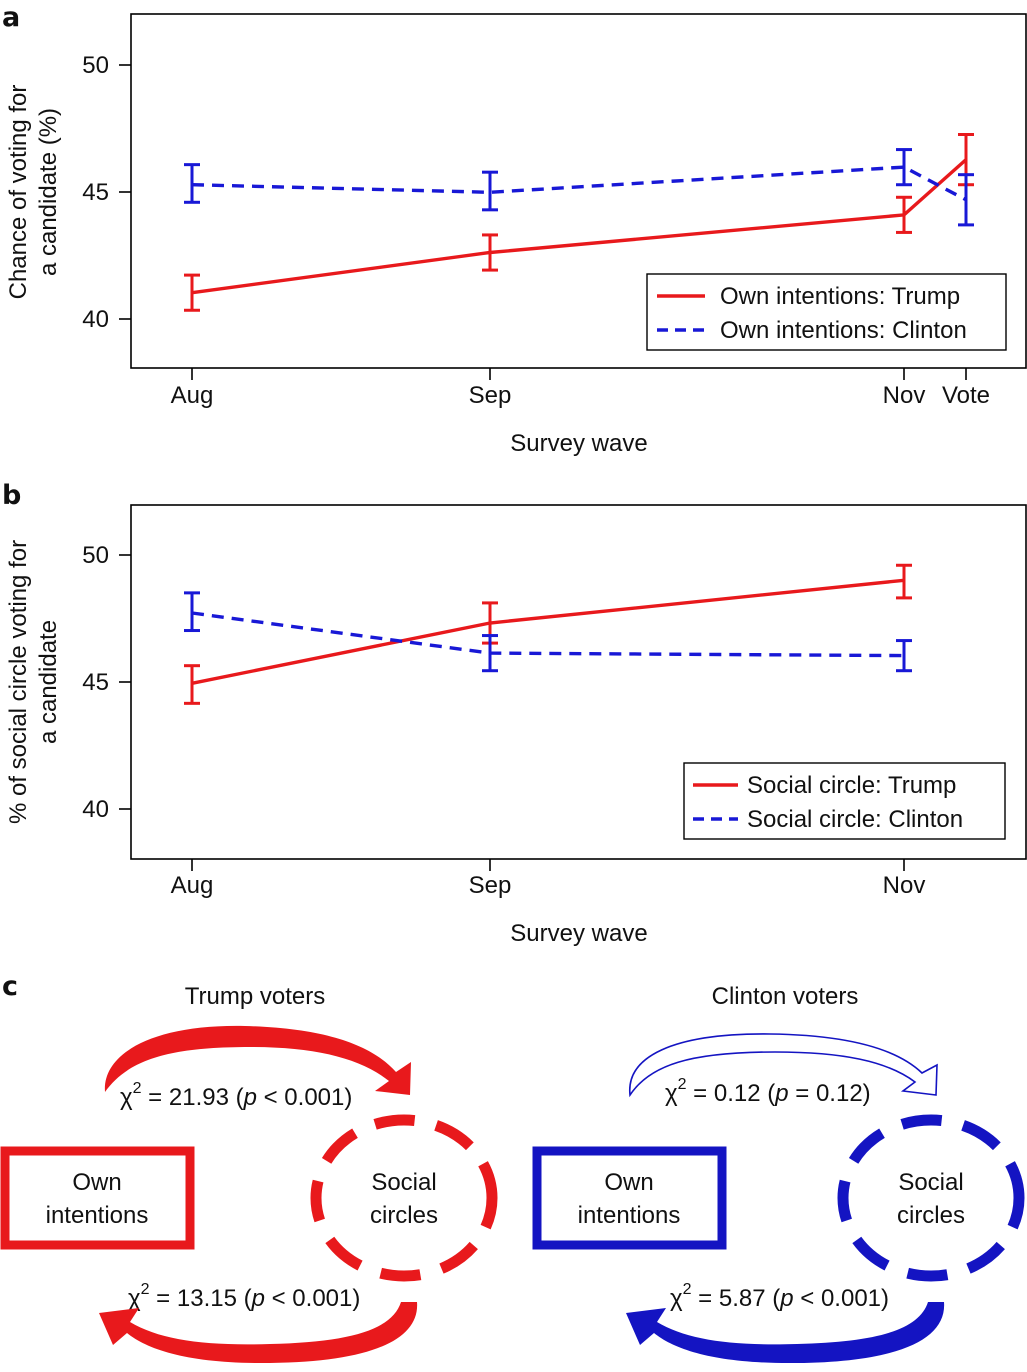  What do you see at coordinates (855, 819) in the screenshot?
I see `legend-label-clinton: Social circle: Clinton` at bounding box center [855, 819].